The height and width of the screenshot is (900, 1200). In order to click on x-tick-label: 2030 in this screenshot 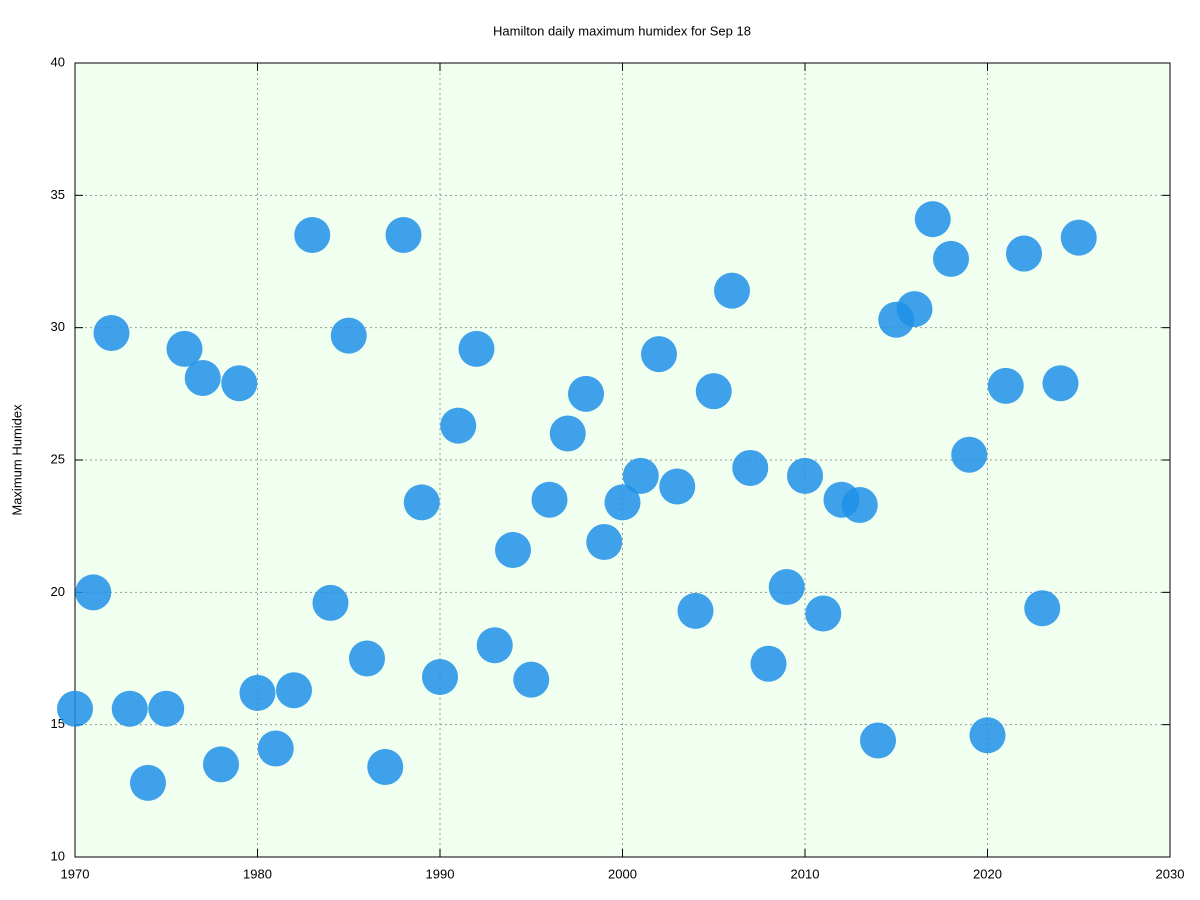, I will do `click(1170, 873)`.